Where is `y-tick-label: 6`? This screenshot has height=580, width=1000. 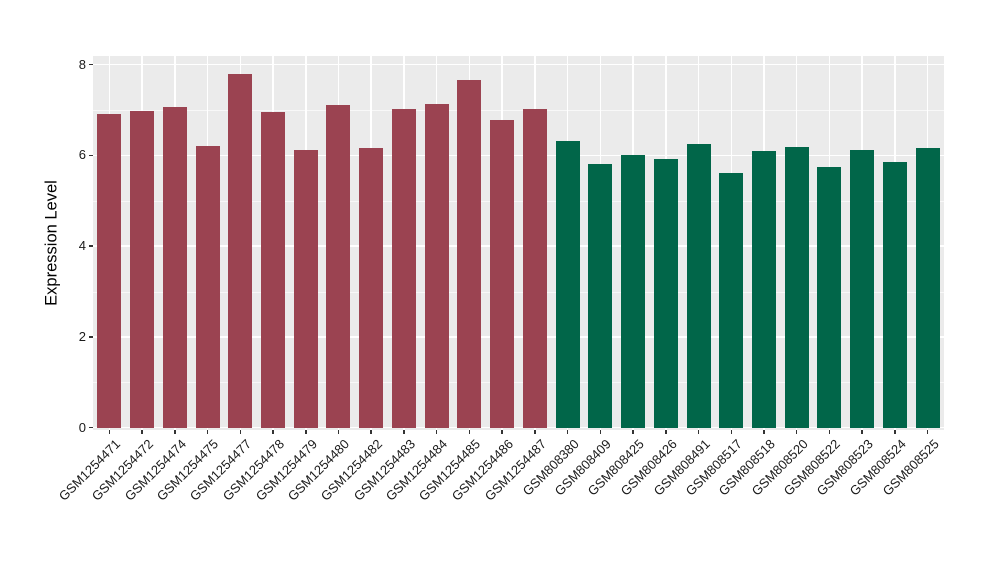 y-tick-label: 6 is located at coordinates (82, 155).